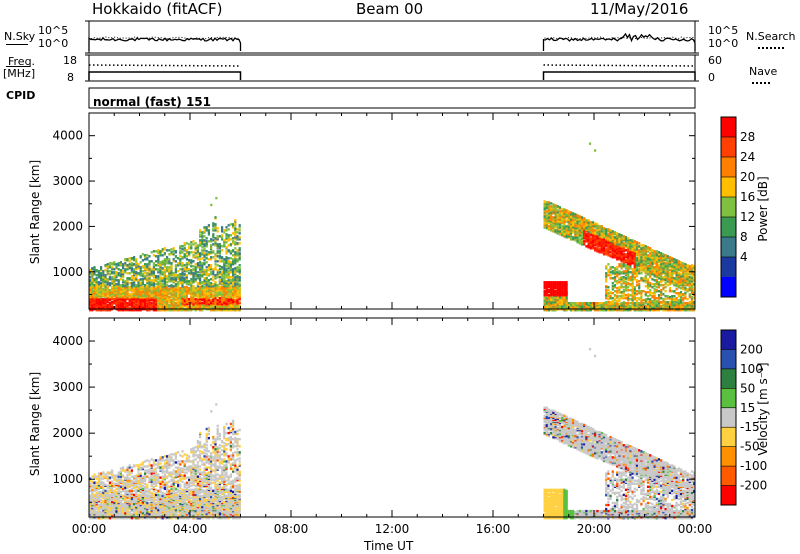  Describe the element at coordinates (761, 83) in the screenshot. I see `nave-legend-line` at that location.